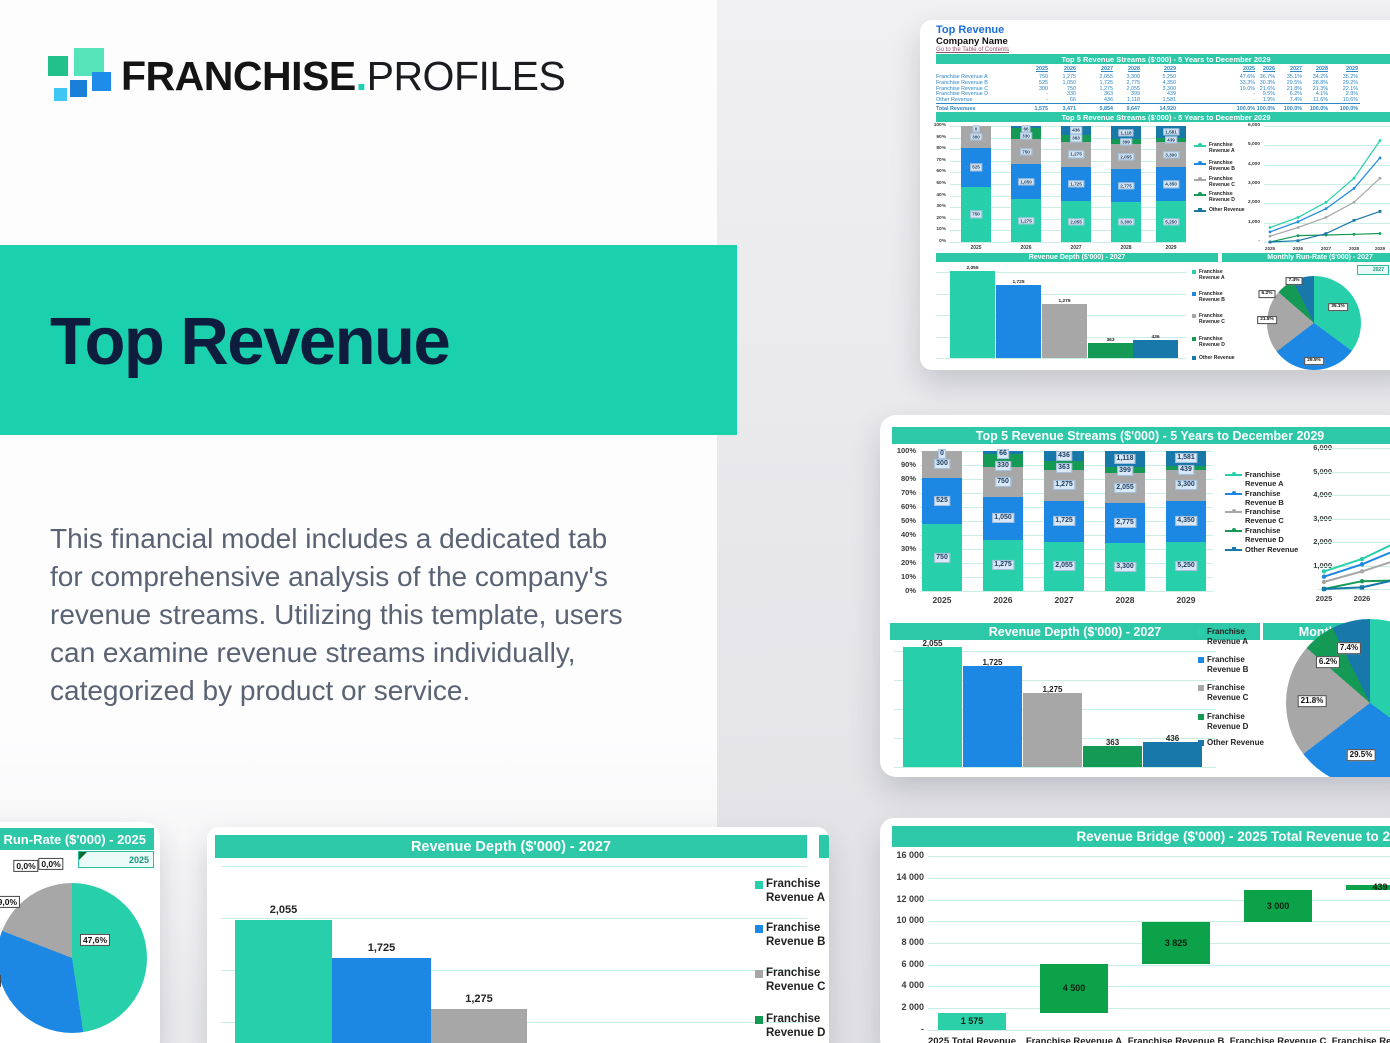 This screenshot has height=1043, width=1390. Describe the element at coordinates (1125, 459) in the screenshot. I see `bar-value-label: 1,118` at that location.